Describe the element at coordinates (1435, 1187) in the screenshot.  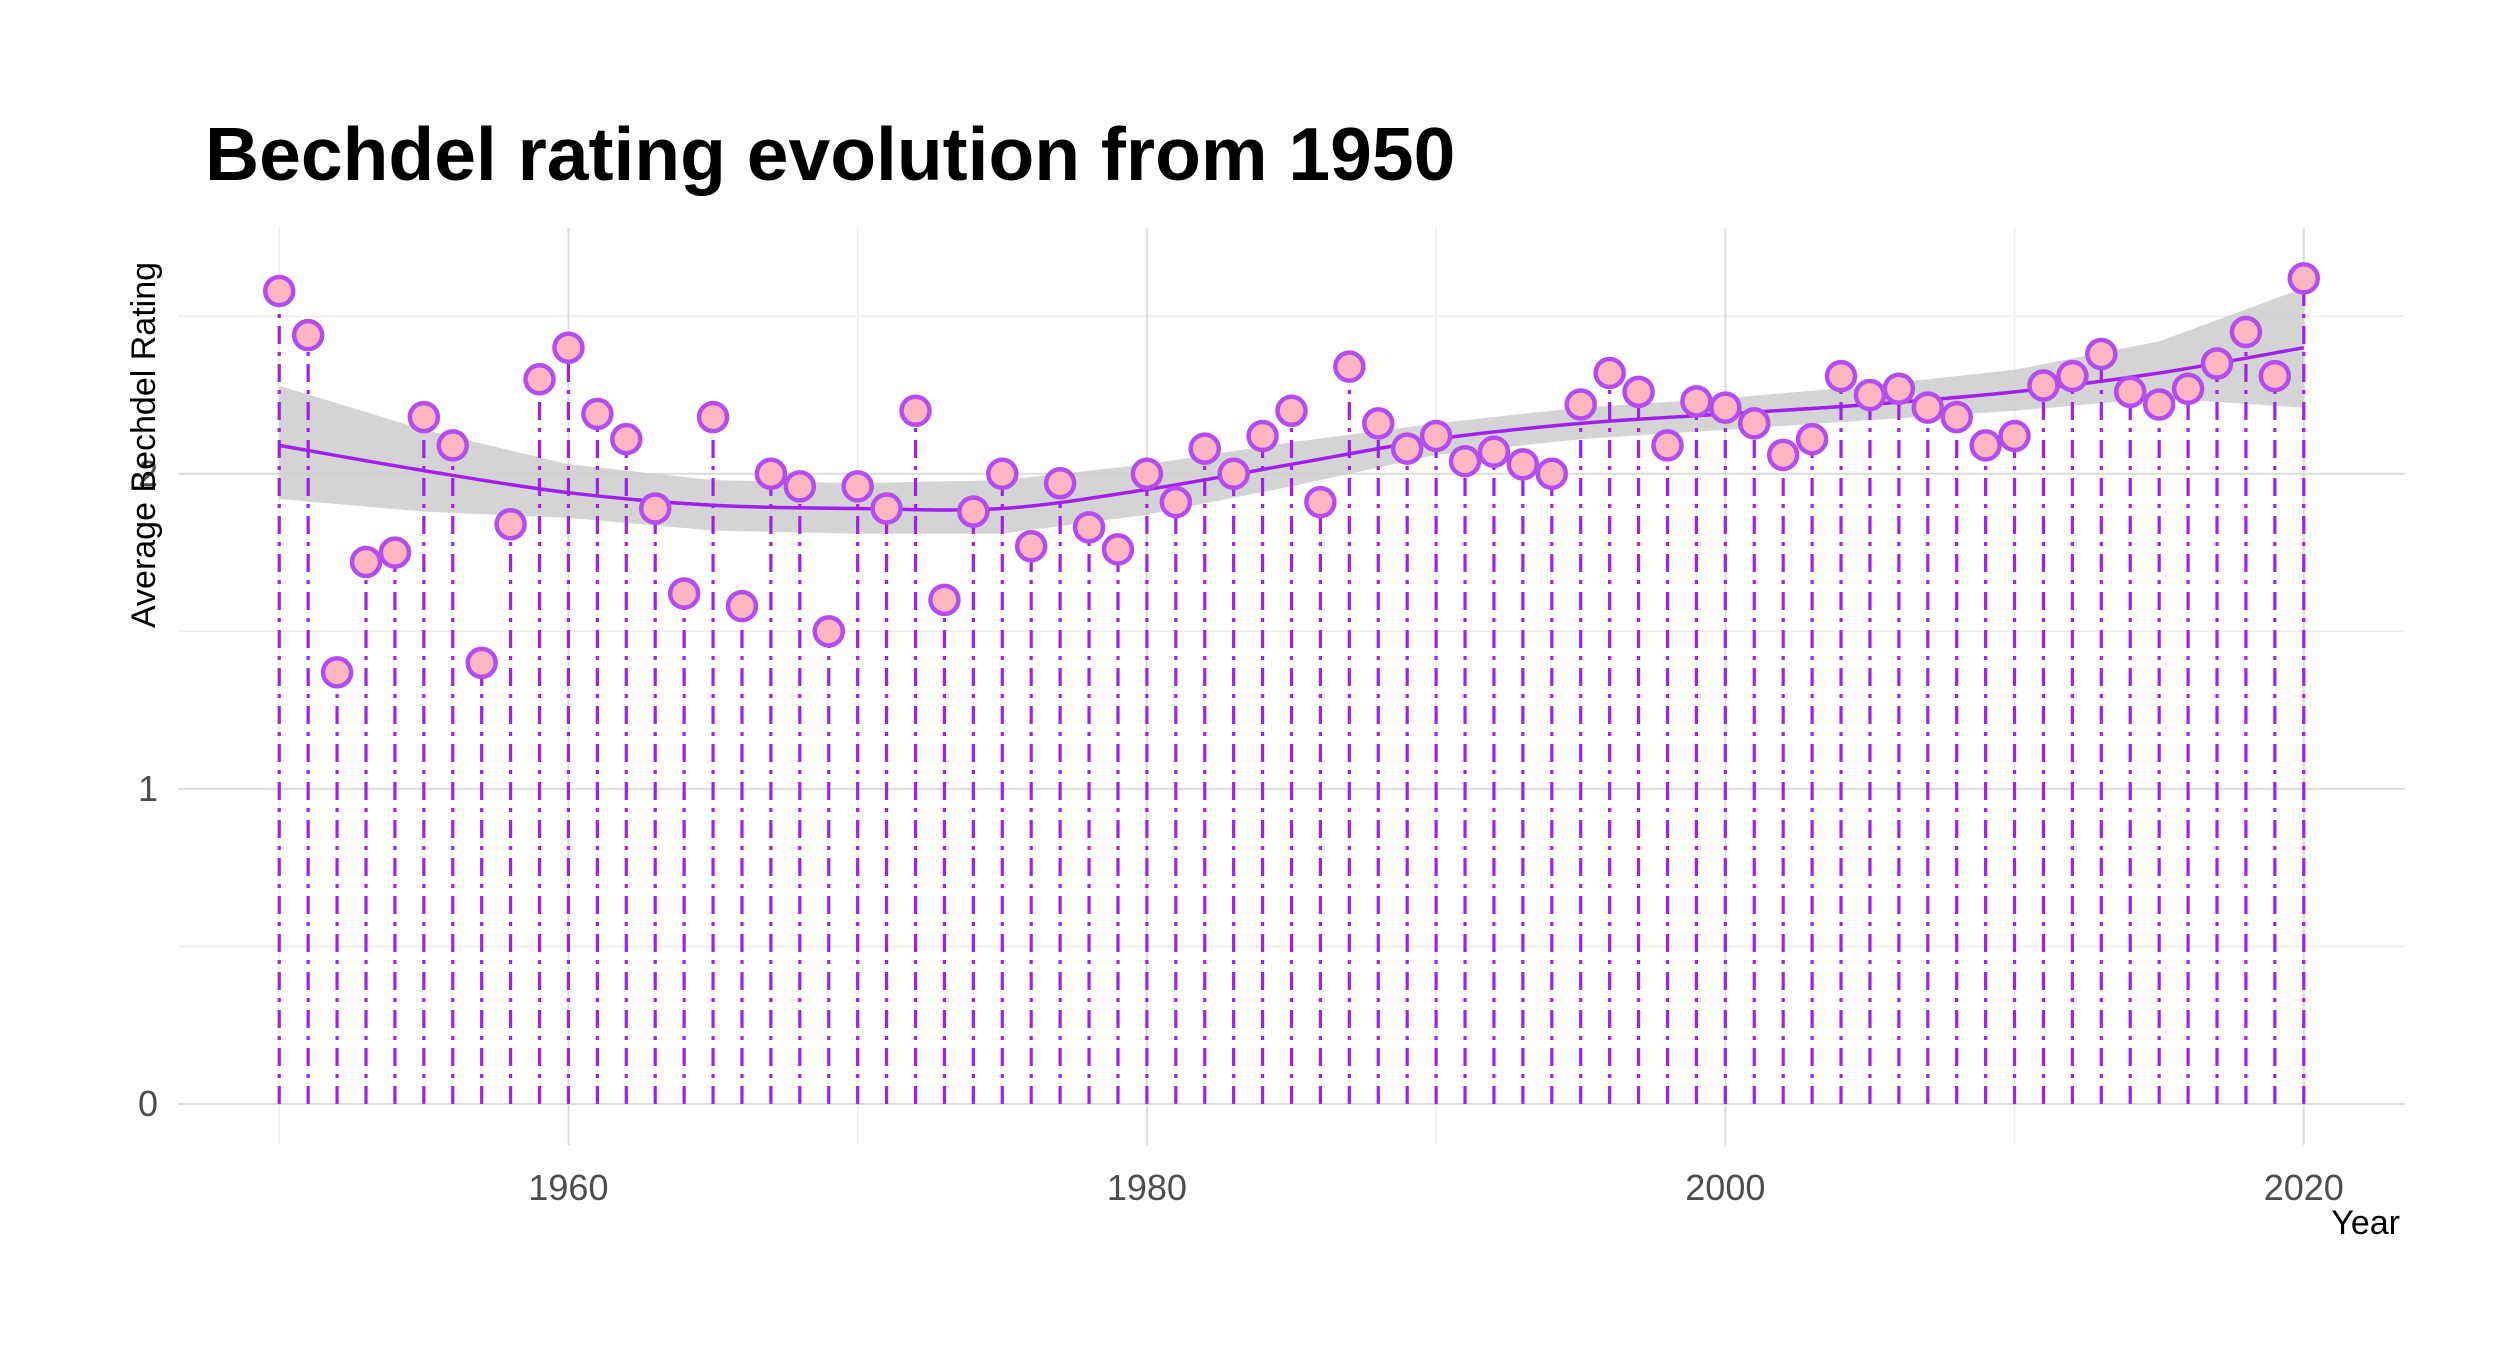
I see `x-tick-labels: 1960 1980 2000 2020` at that location.